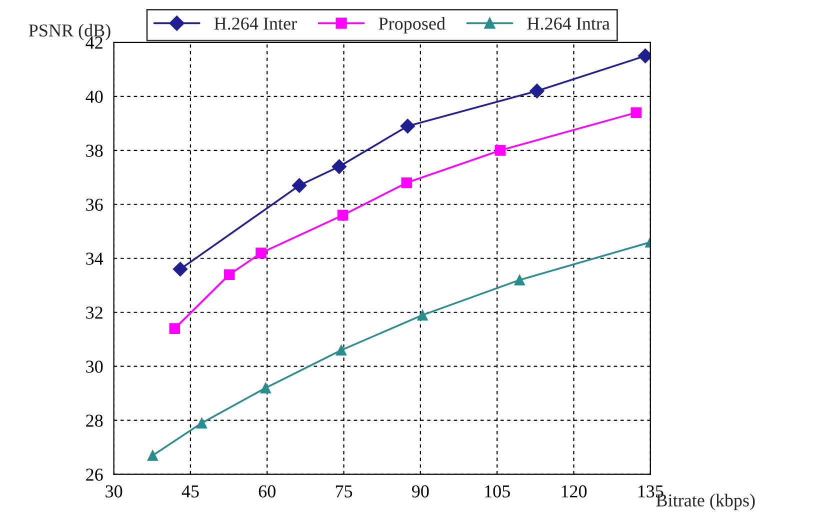 Image resolution: width=813 pixels, height=530 pixels. Describe the element at coordinates (95, 258) in the screenshot. I see `y-tick-label: 34` at that location.